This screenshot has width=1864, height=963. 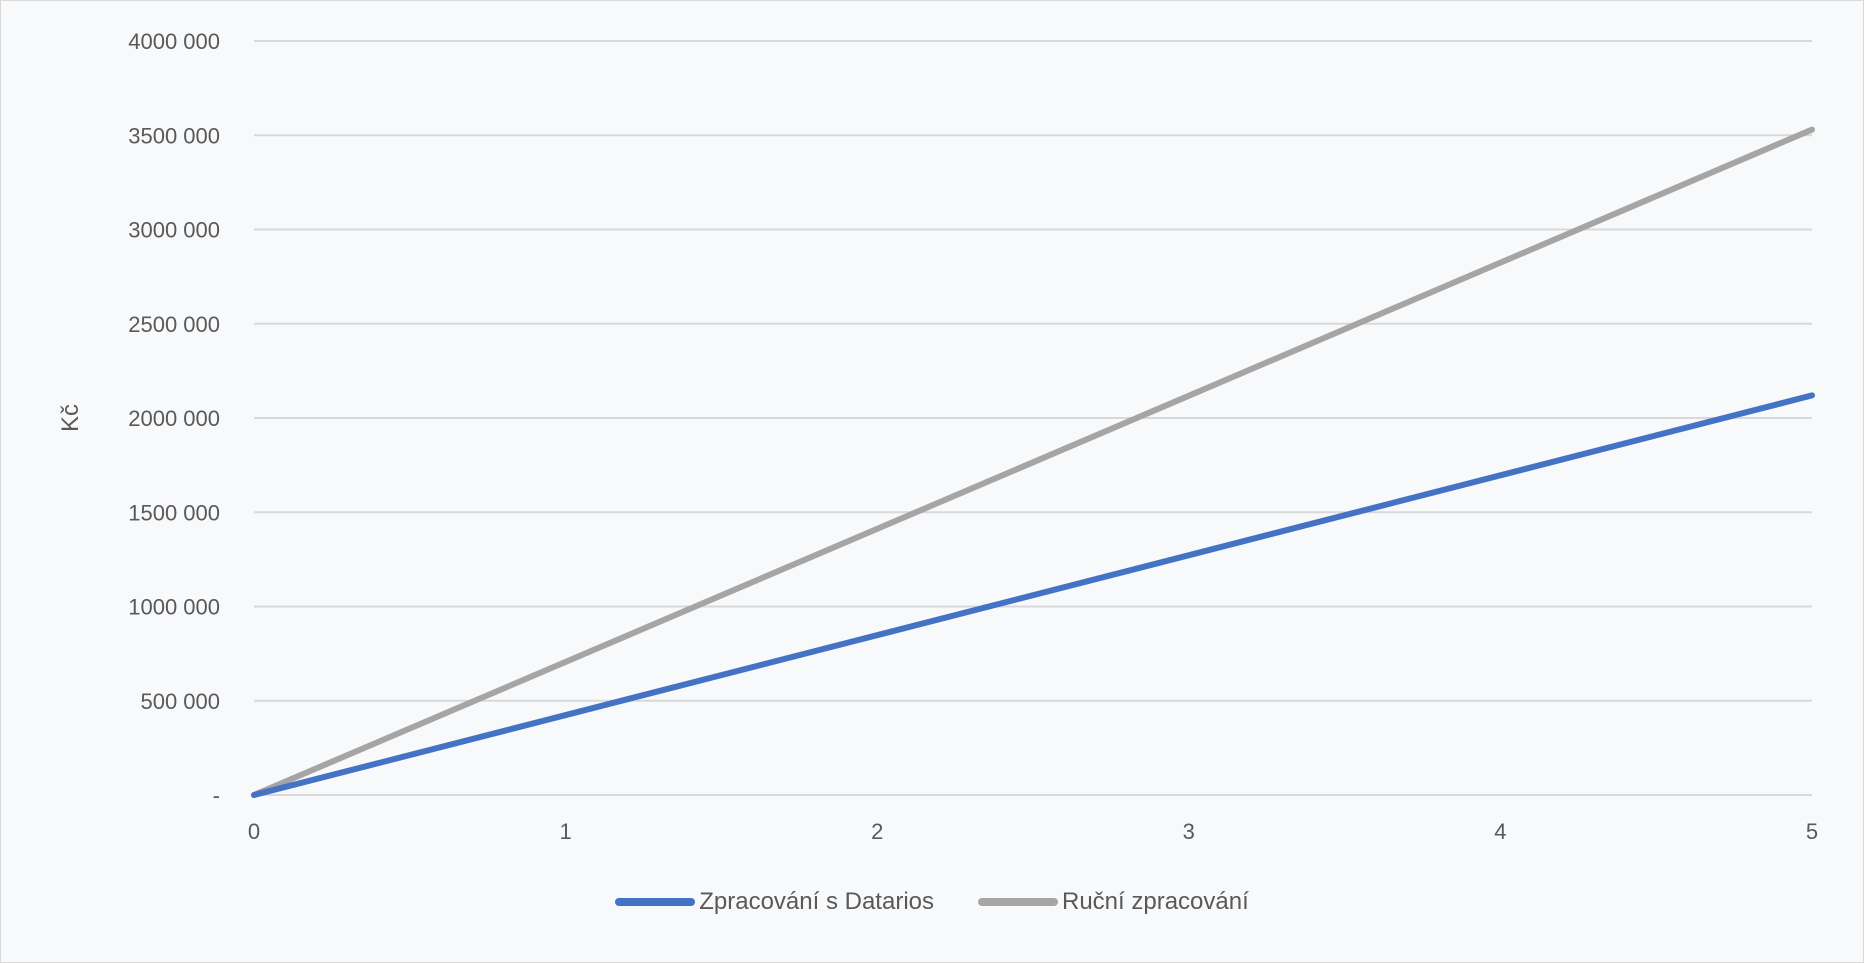 I want to click on legend-item-manual: Ruční zpracování, so click(x=1113, y=902).